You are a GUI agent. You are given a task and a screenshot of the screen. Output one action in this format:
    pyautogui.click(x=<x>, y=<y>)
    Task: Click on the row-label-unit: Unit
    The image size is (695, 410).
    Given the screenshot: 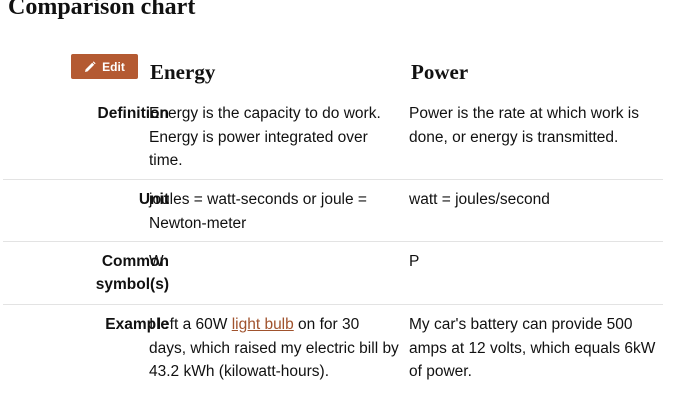 What is the action you would take?
    pyautogui.click(x=153, y=199)
    